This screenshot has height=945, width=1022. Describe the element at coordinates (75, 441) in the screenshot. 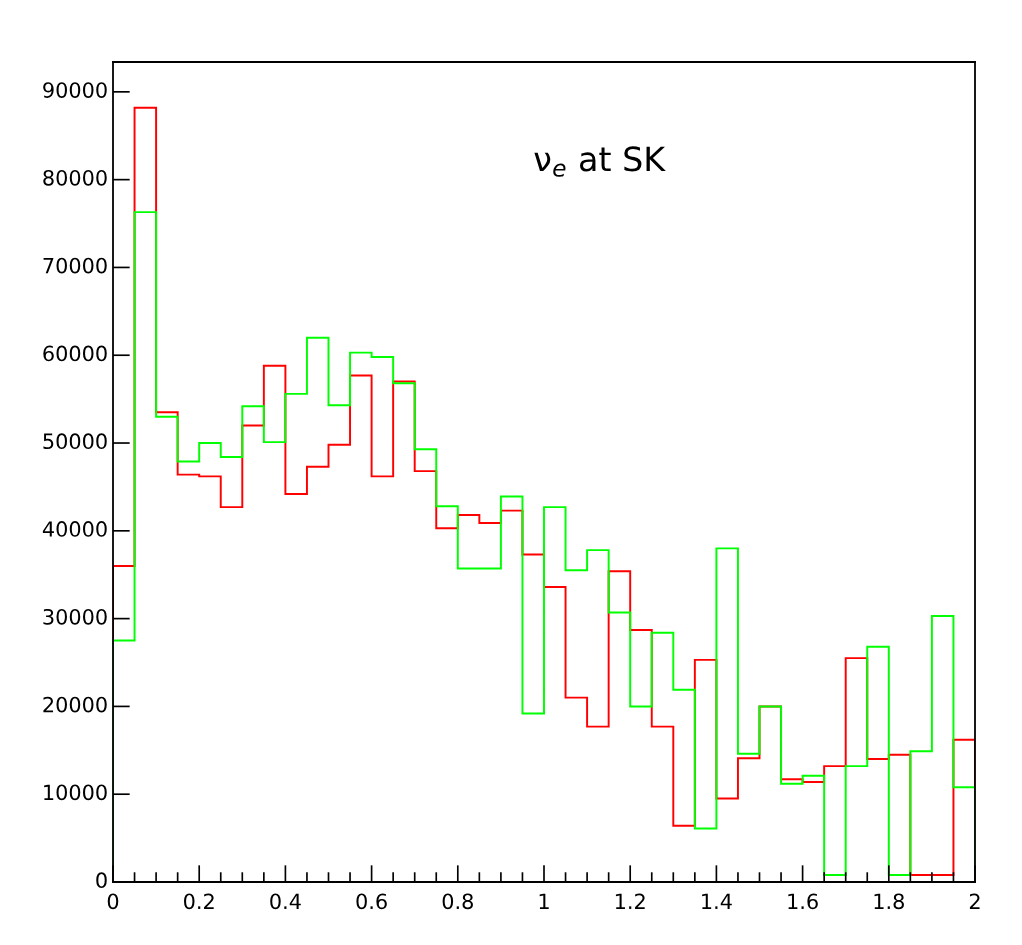

I see `y-tick-label: 50000` at that location.